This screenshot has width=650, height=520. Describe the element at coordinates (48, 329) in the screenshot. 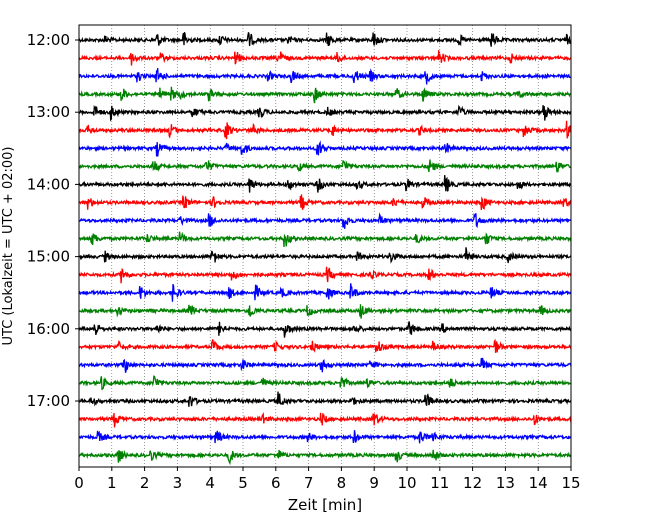

I see `y-tick-label: 16:00` at that location.